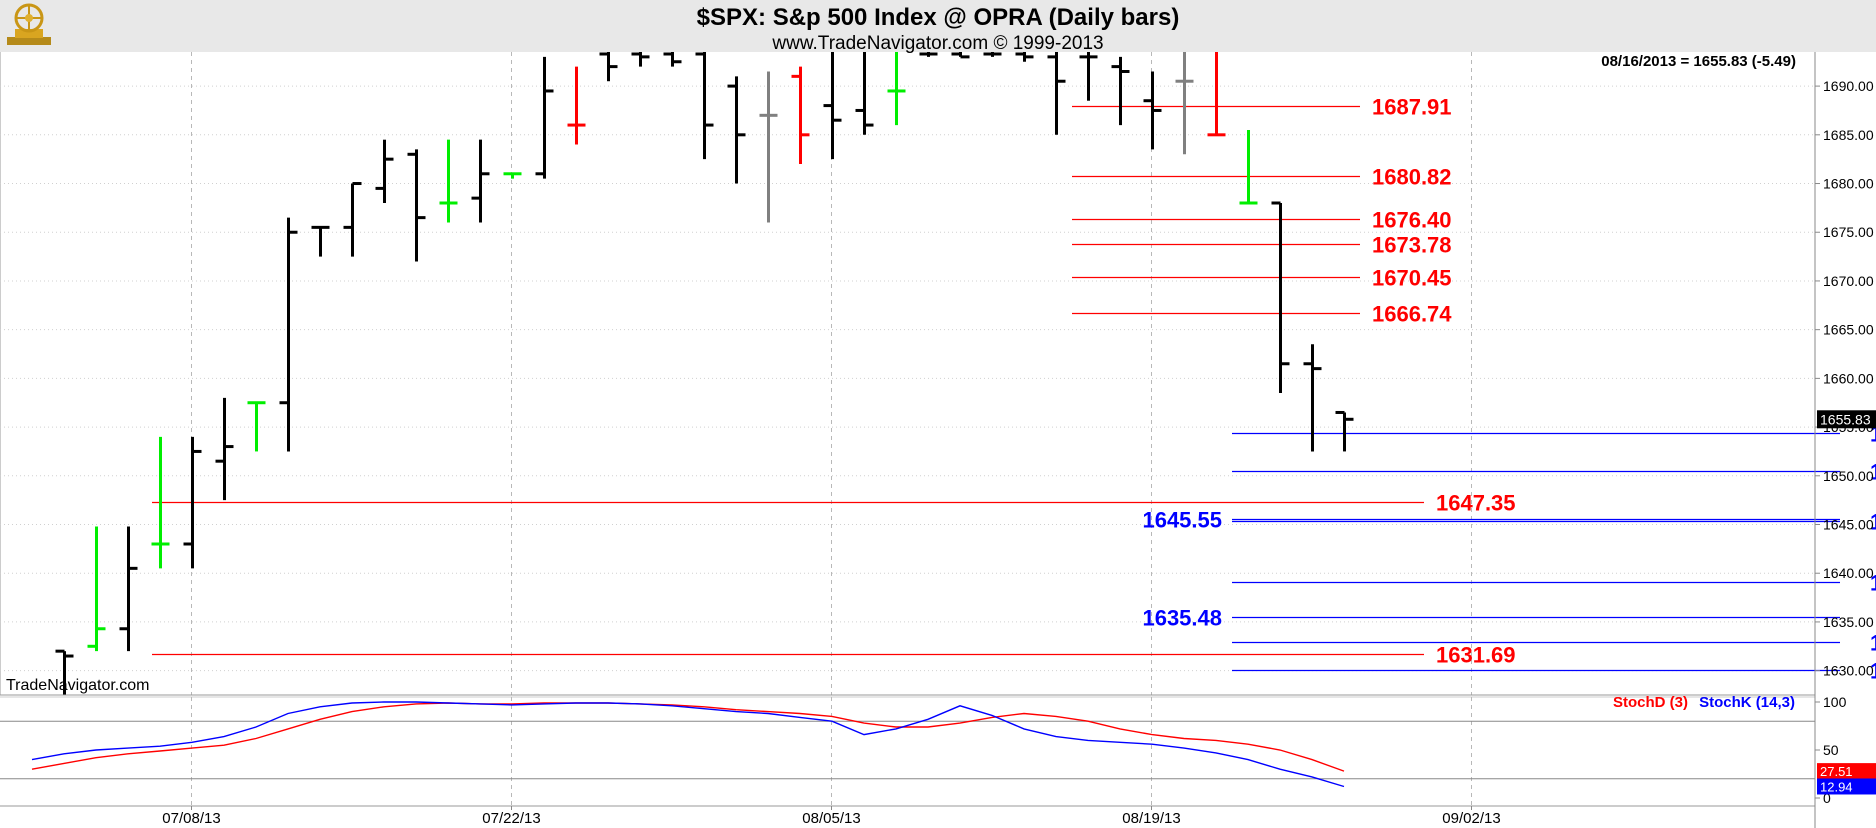 The width and height of the screenshot is (1876, 828). What do you see at coordinates (1848, 525) in the screenshot?
I see `y-tick-label: 1645.00` at bounding box center [1848, 525].